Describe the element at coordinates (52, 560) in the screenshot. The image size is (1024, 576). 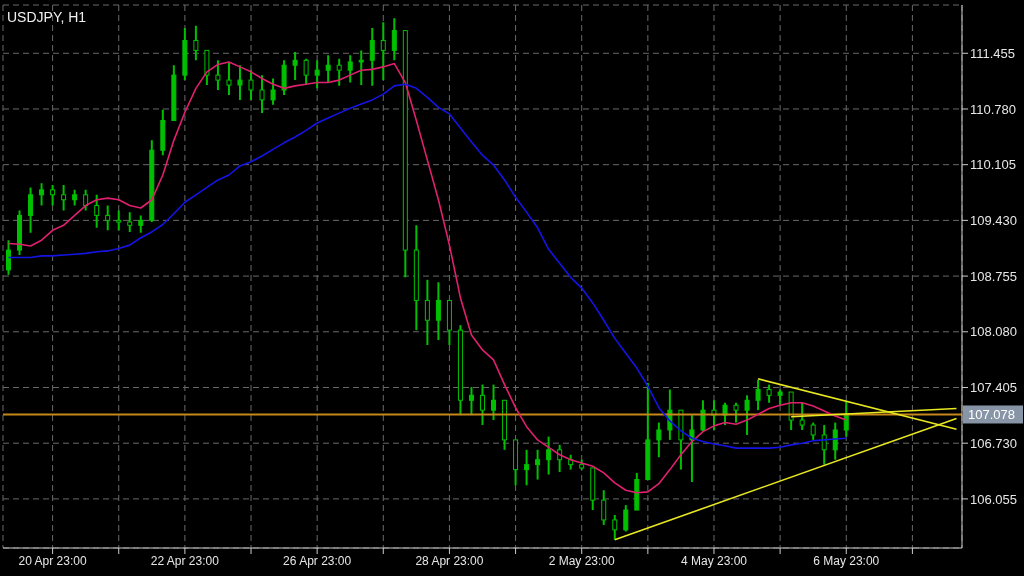
I see `x-tick-label: 20 Apr 23:00` at that location.